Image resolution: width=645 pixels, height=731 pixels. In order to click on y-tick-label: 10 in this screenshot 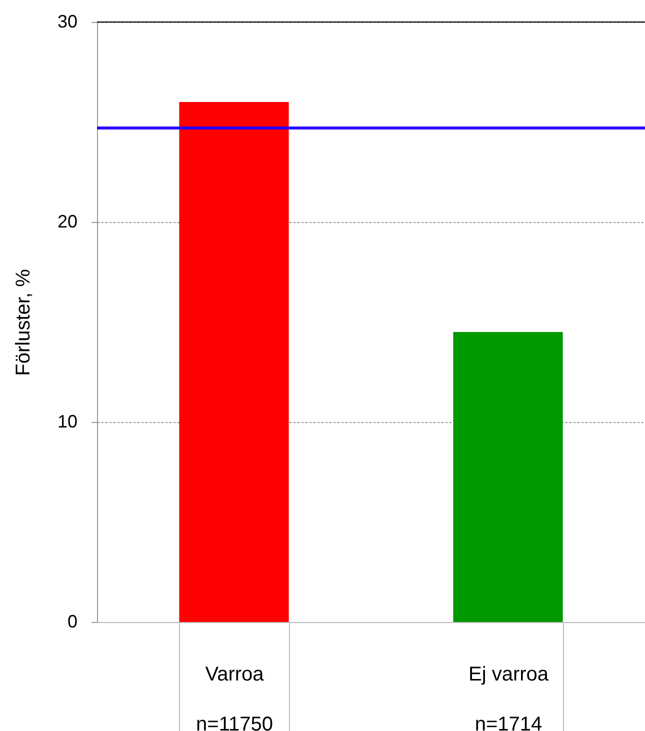, I will do `click(67, 422)`.